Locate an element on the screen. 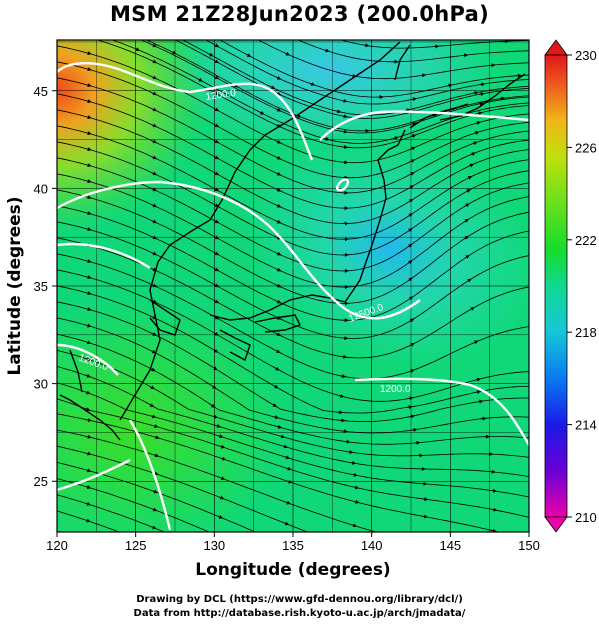  colorbar-tick-label: 230 is located at coordinates (586, 55).